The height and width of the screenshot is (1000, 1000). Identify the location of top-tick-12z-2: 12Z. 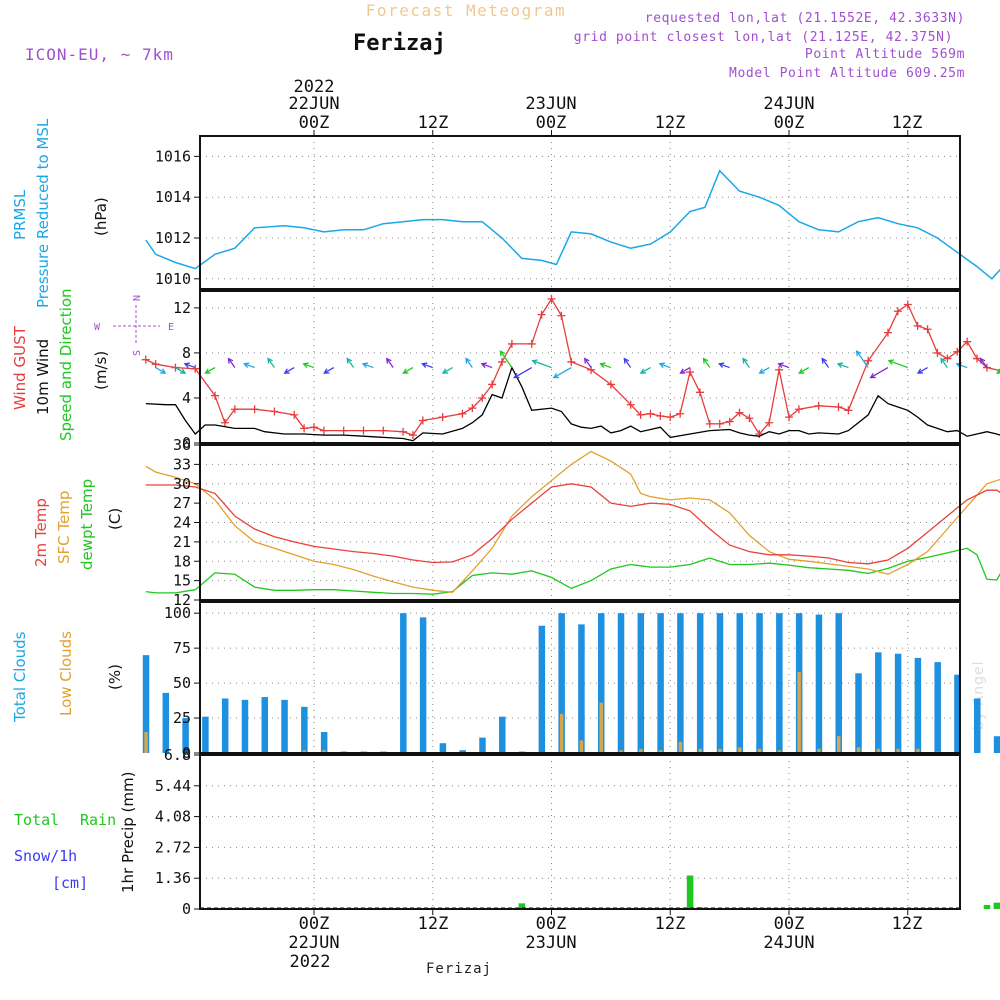
(670, 123).